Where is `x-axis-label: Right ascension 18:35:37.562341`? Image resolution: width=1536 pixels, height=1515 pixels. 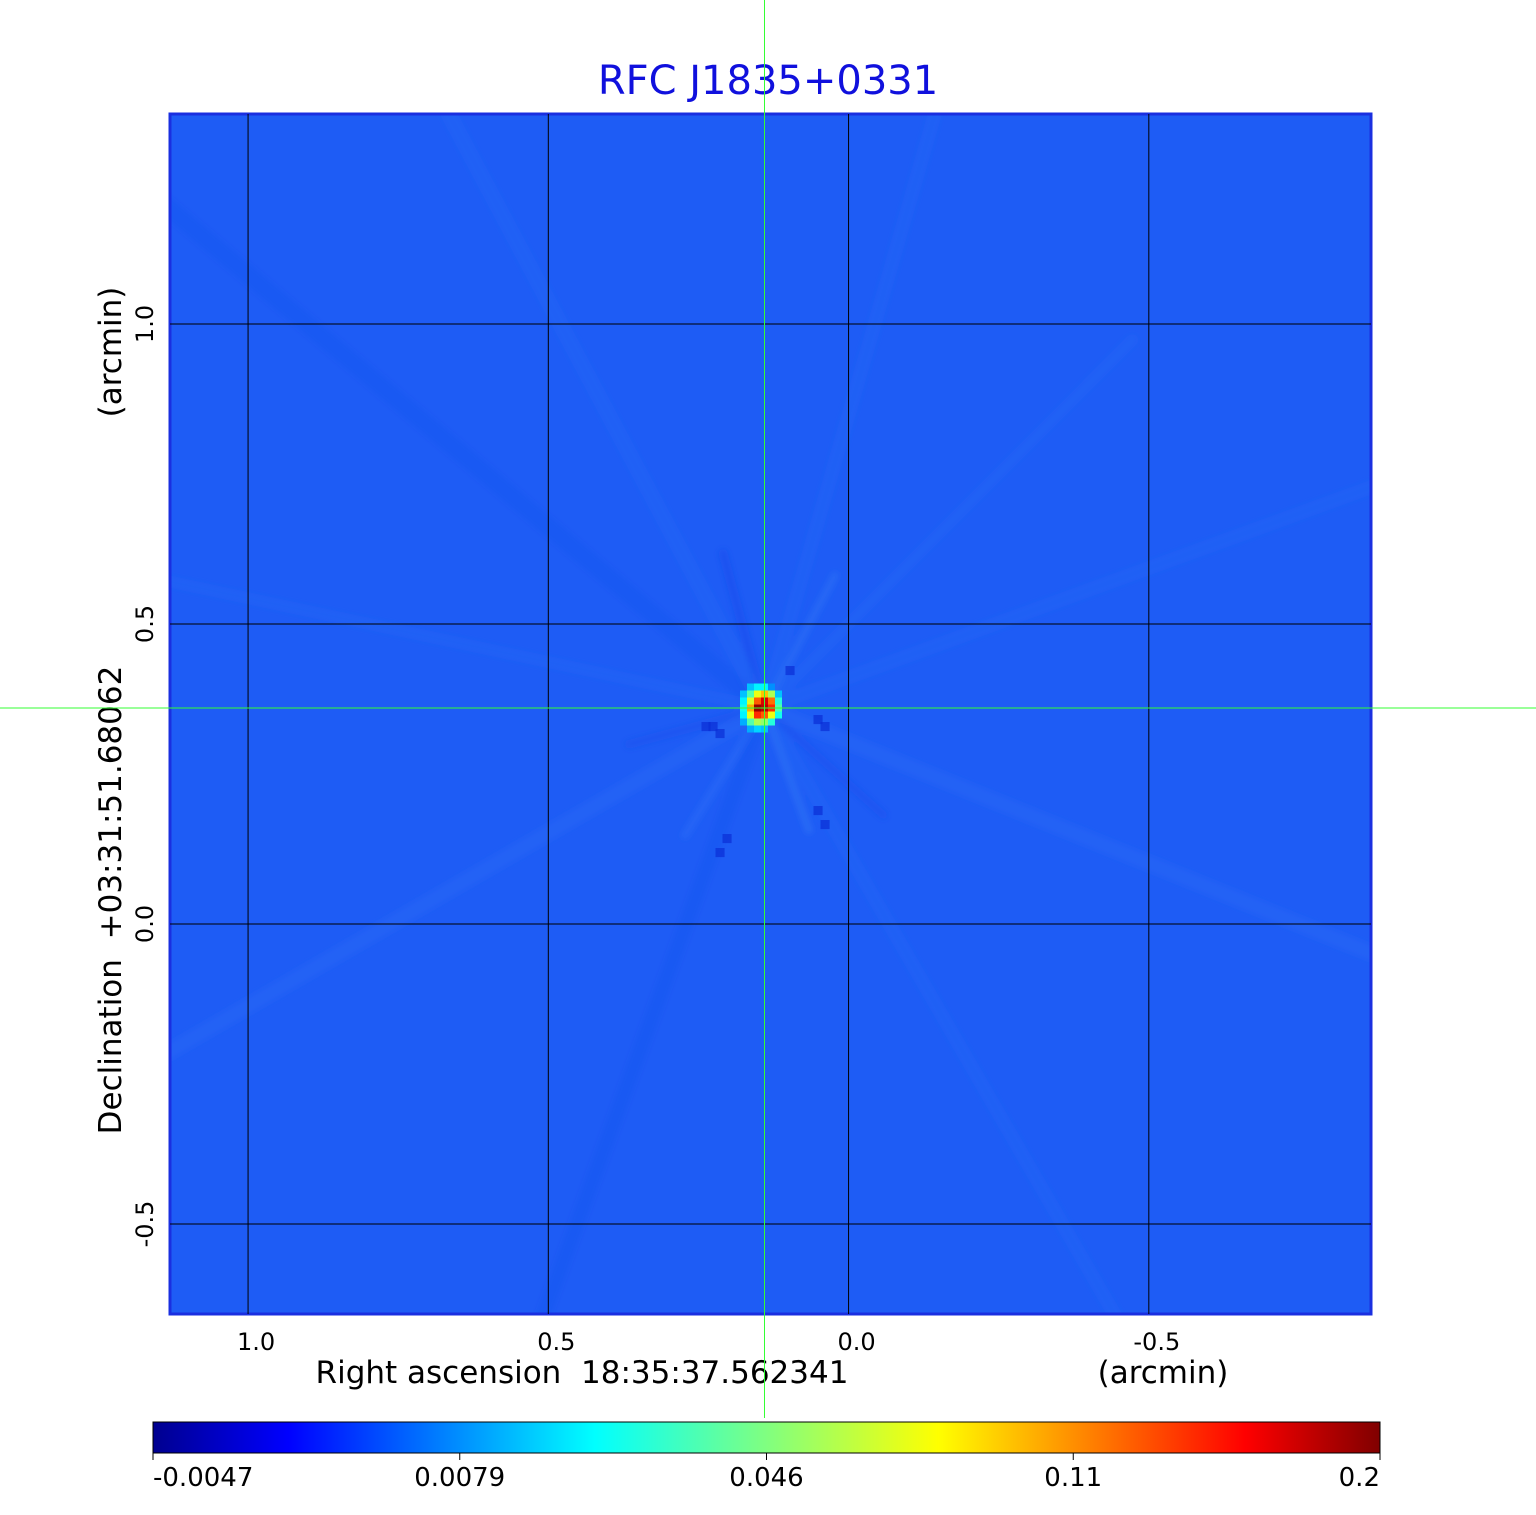 x-axis-label: Right ascension 18:35:37.562341 is located at coordinates (582, 1373).